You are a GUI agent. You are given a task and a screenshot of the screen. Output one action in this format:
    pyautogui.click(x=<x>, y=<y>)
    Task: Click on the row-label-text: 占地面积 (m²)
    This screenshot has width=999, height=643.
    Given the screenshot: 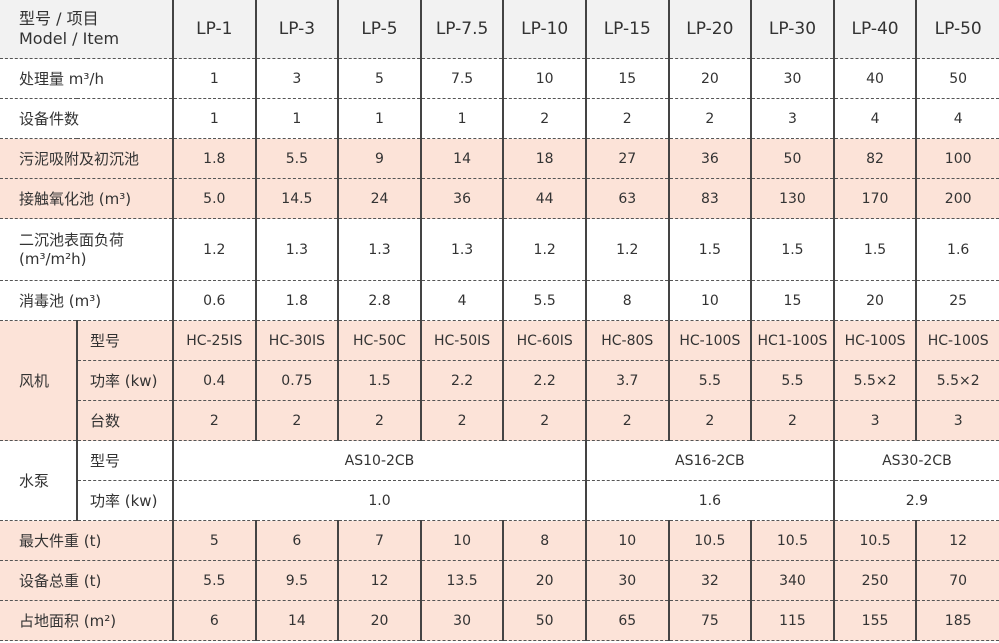 What is the action you would take?
    pyautogui.click(x=68, y=621)
    